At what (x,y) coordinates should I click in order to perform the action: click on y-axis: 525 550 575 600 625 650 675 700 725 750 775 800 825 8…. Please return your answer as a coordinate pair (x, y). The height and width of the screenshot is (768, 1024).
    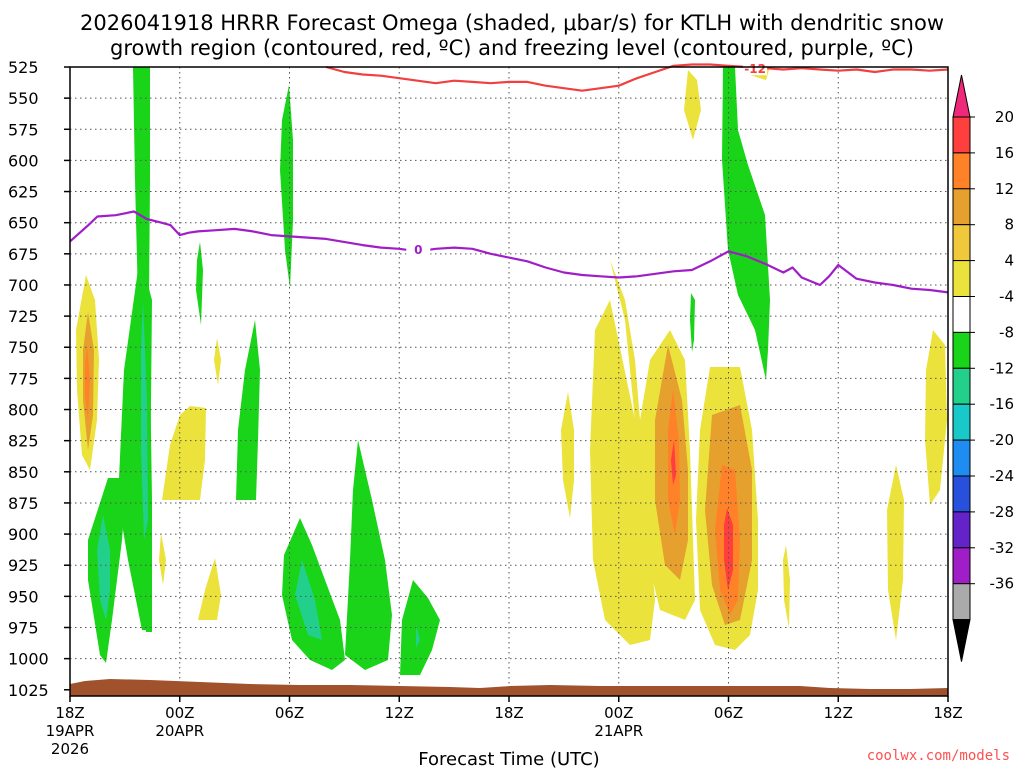
    Looking at the image, I should click on (39, 379).